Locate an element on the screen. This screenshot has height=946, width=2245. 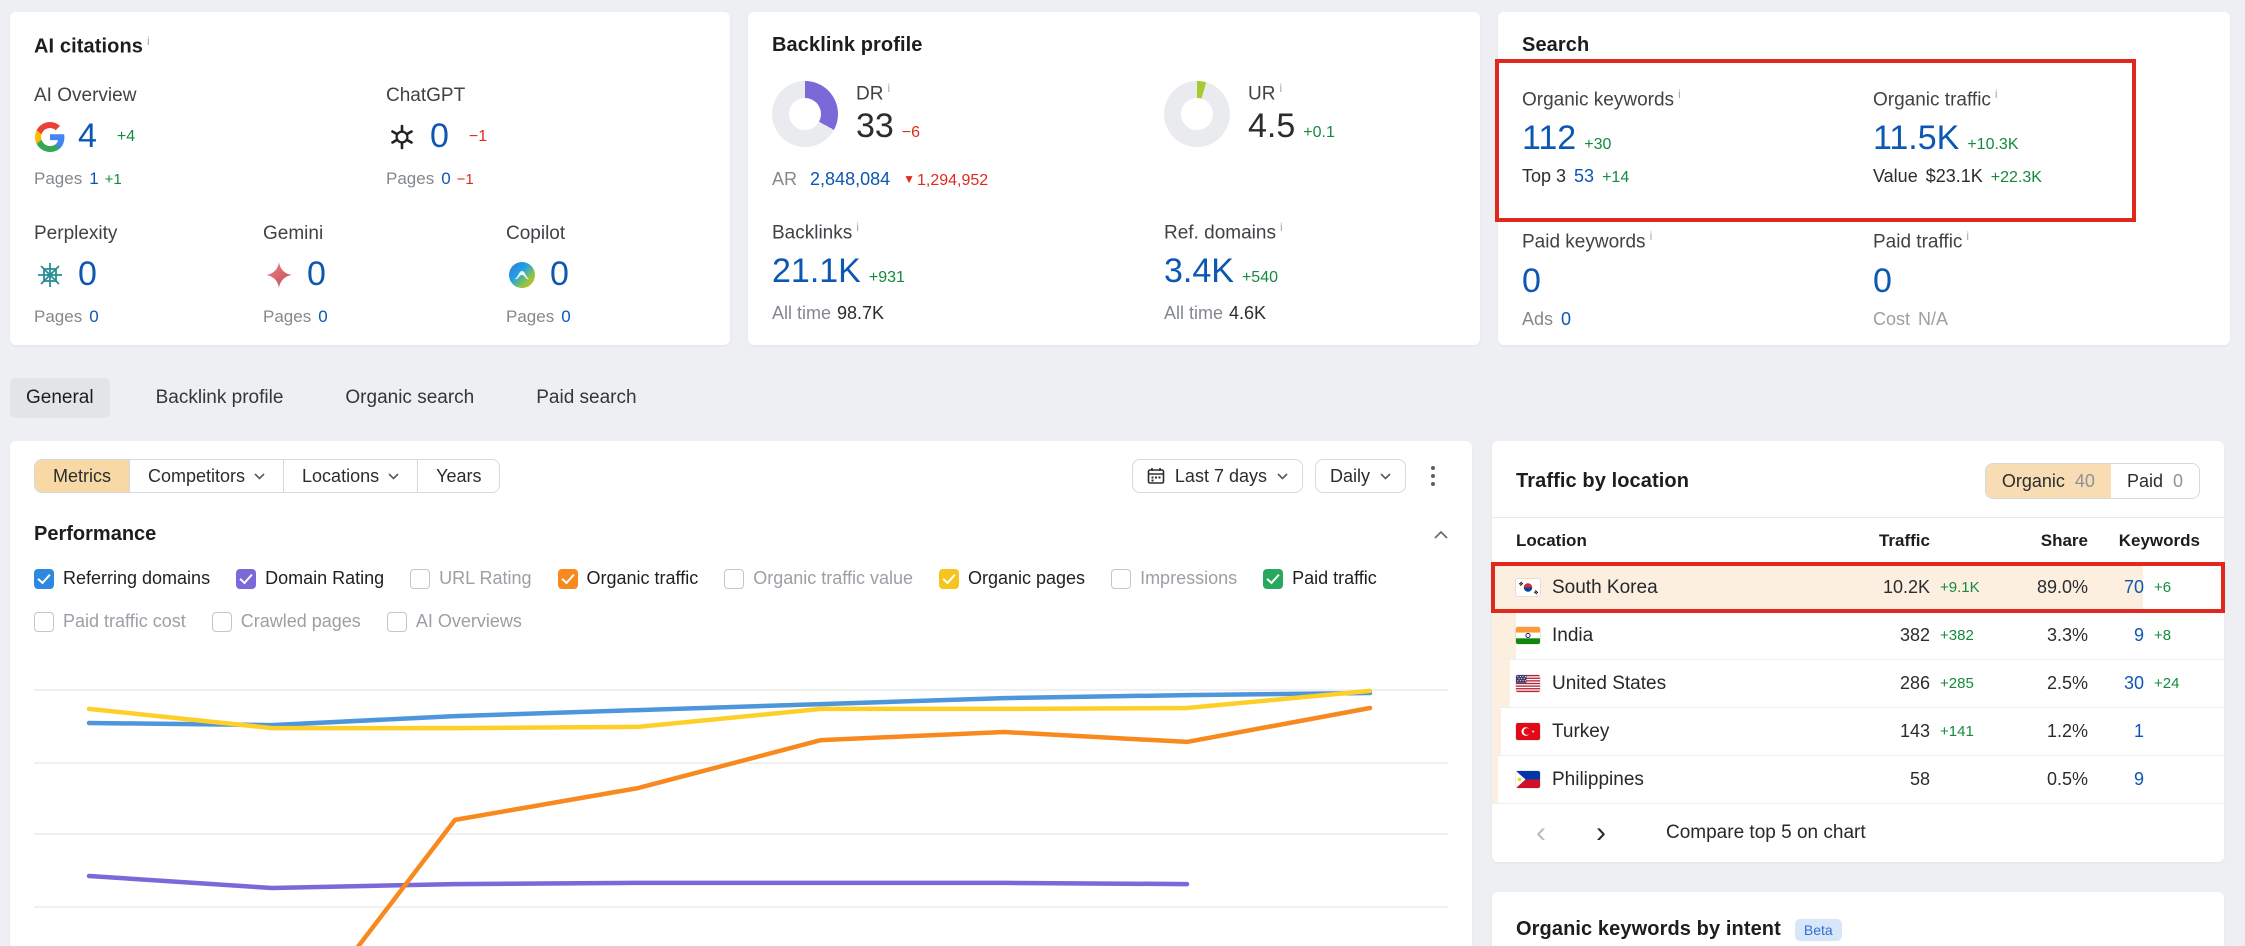
segment-years: Years is located at coordinates (458, 476).